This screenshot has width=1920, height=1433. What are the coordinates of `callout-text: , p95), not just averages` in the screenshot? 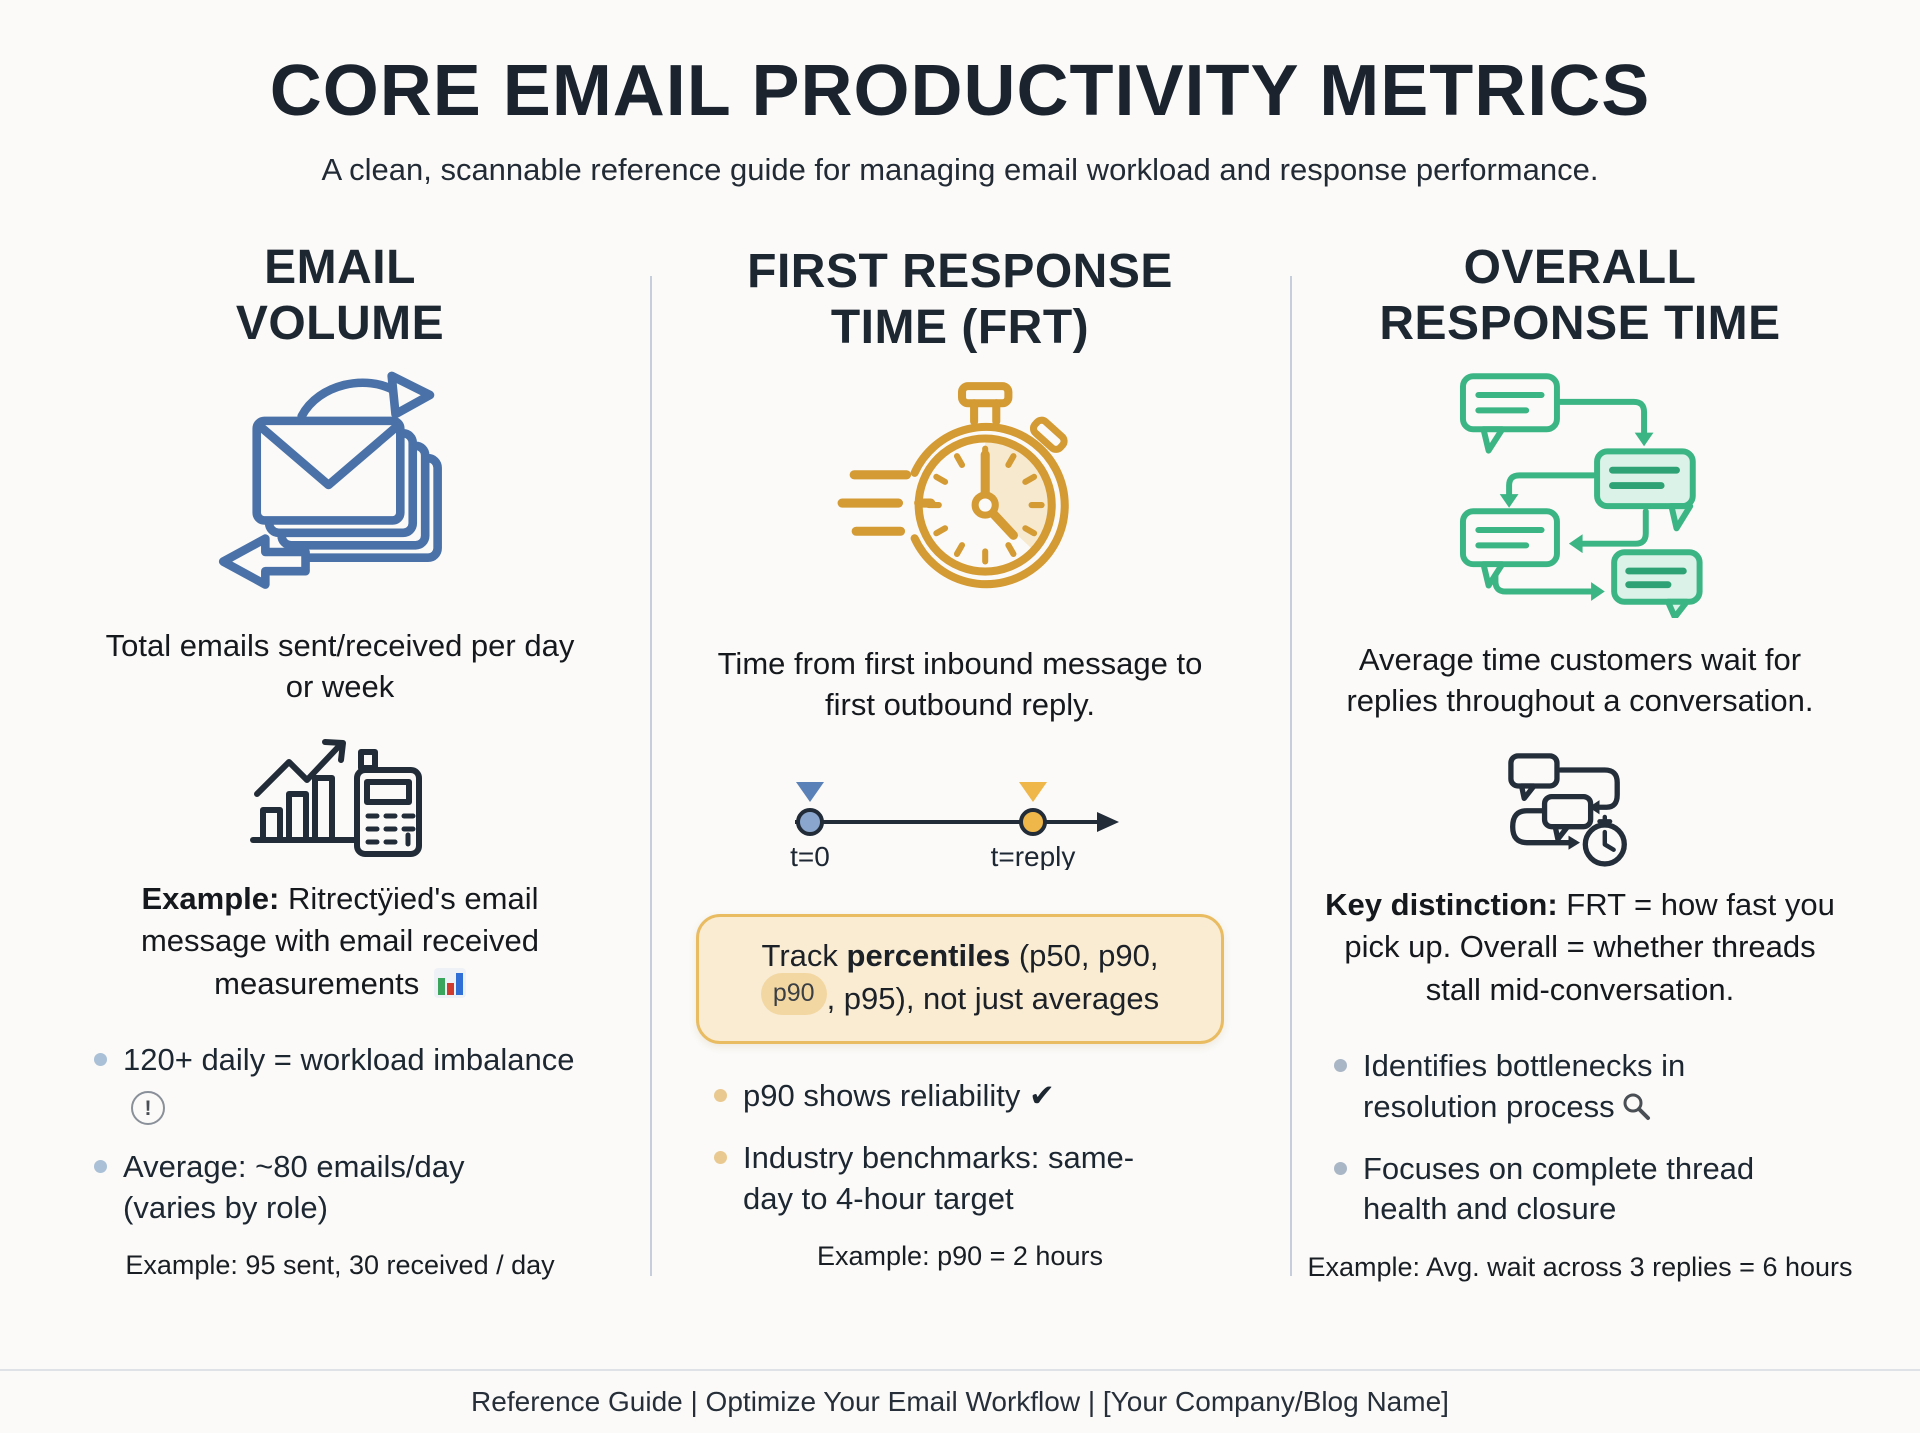 It's located at (993, 998).